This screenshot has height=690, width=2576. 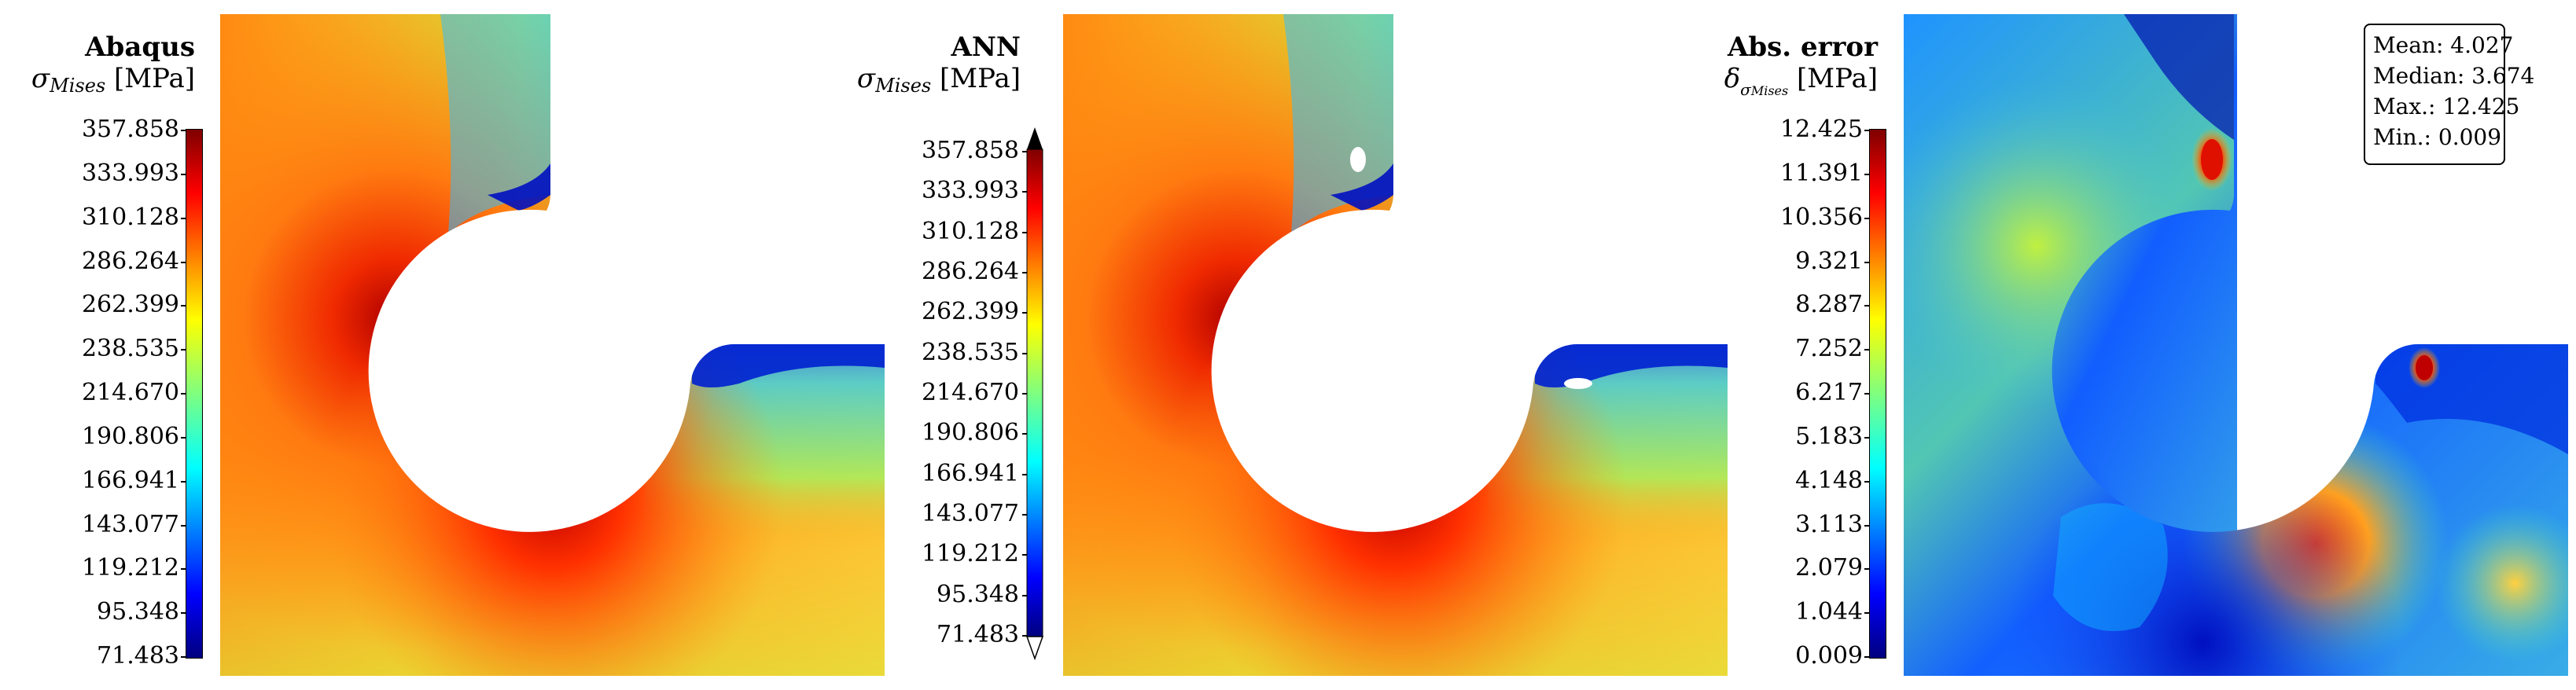 What do you see at coordinates (1877, 394) in the screenshot?
I see `colorbar-error` at bounding box center [1877, 394].